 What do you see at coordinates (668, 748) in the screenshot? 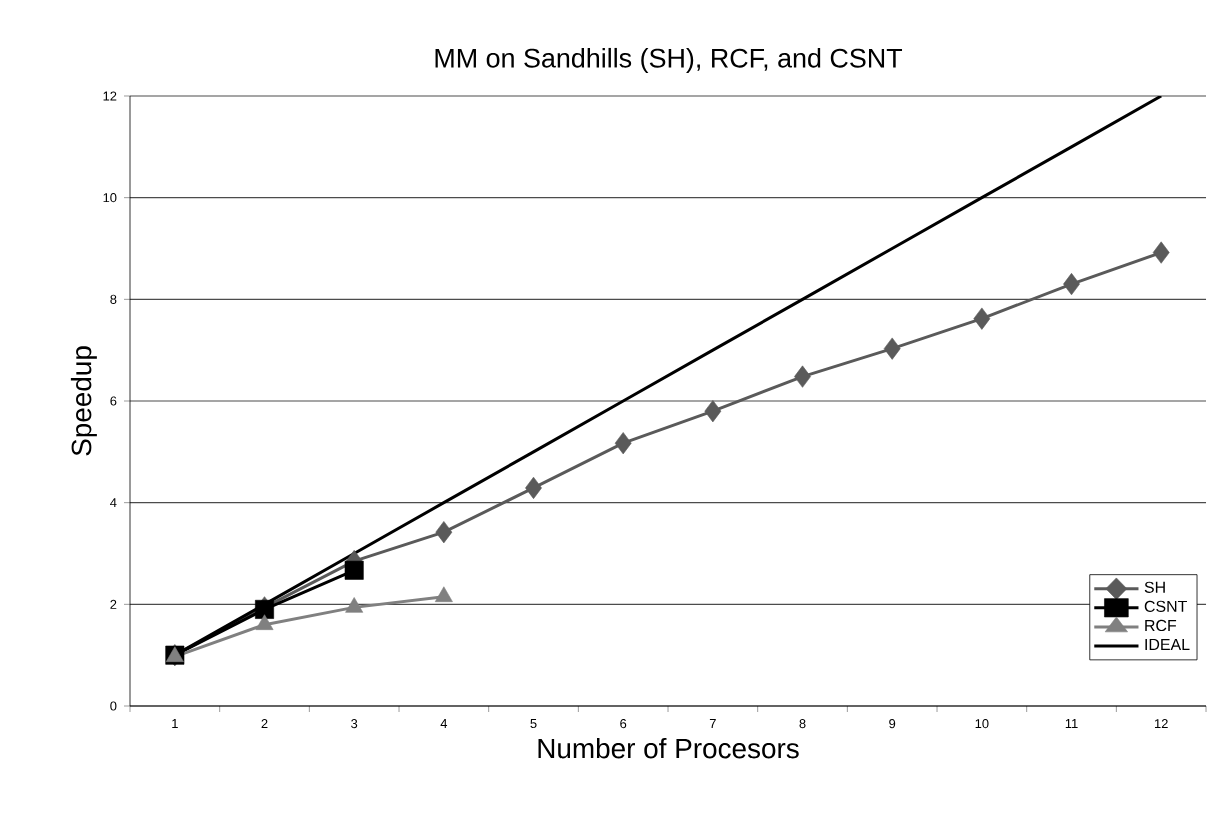
I see `x-axis-title: Number of Procesors` at bounding box center [668, 748].